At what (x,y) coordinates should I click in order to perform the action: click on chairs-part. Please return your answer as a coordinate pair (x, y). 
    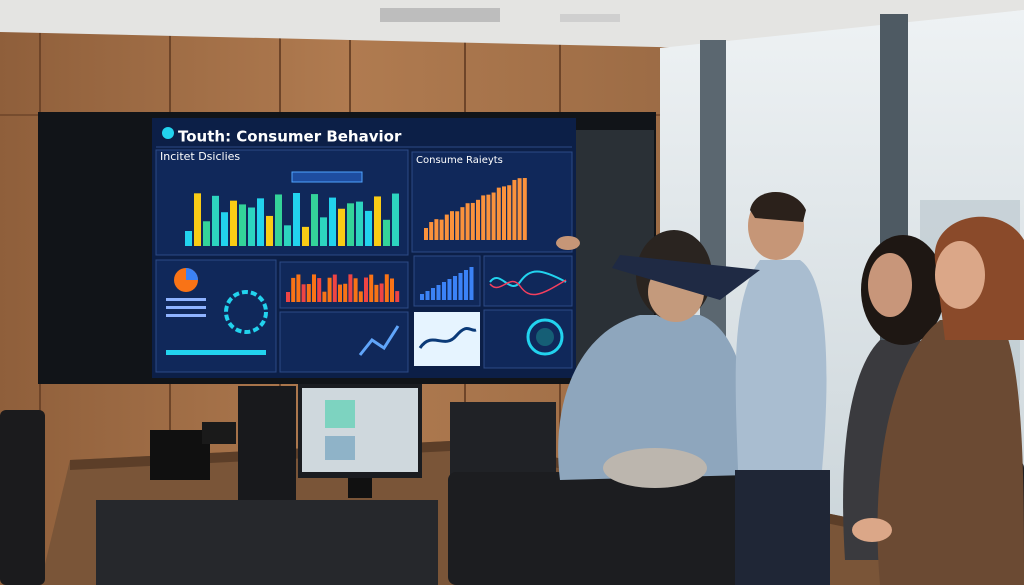
    Looking at the image, I should click on (22, 497).